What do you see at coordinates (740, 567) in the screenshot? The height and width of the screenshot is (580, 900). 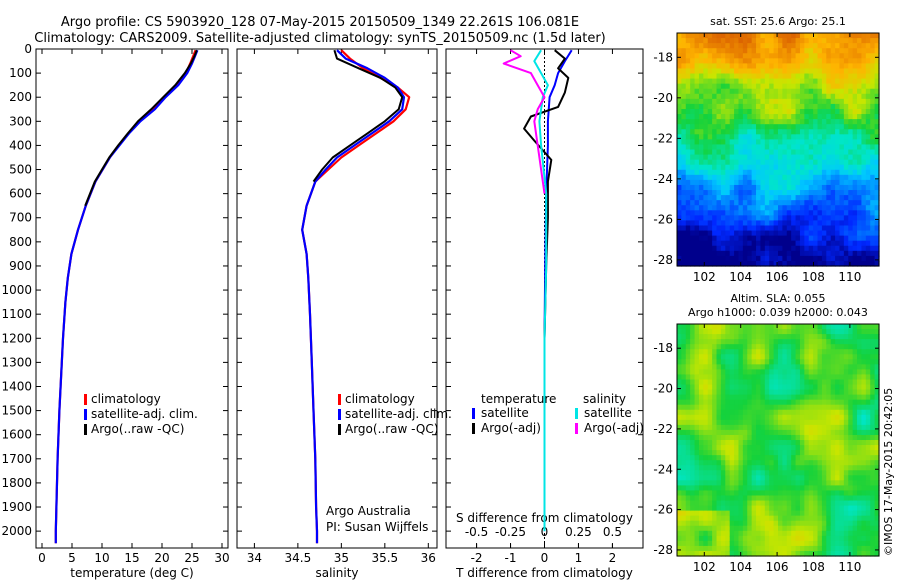 I see `x-tick-label: 104` at bounding box center [740, 567].